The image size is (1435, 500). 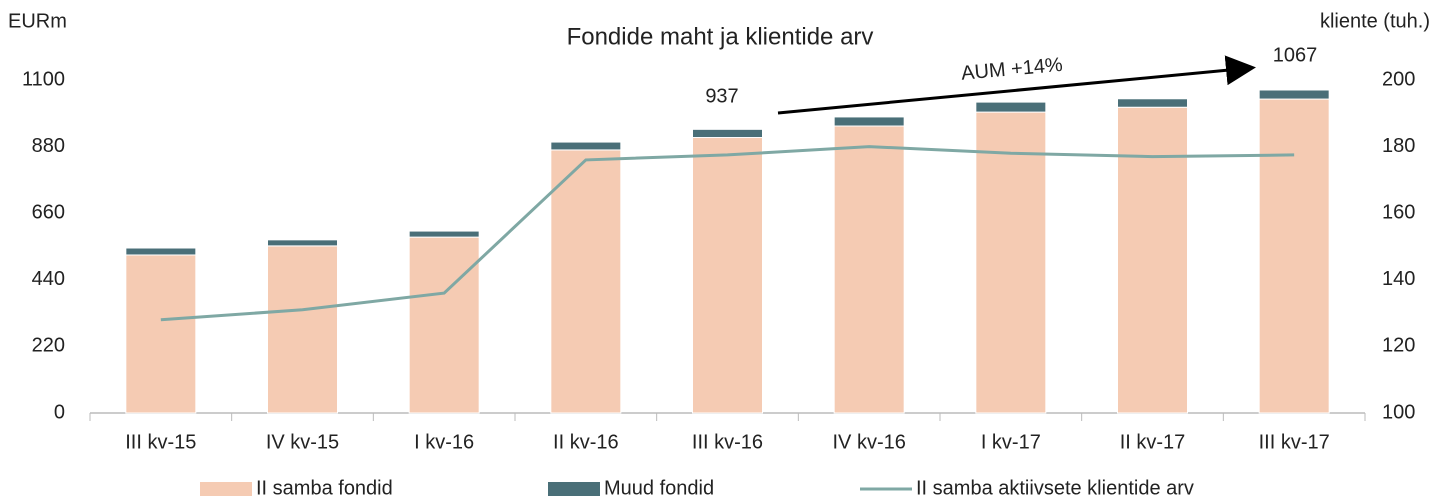 What do you see at coordinates (1011, 69) in the screenshot?
I see `annotation: AUM +14%` at bounding box center [1011, 69].